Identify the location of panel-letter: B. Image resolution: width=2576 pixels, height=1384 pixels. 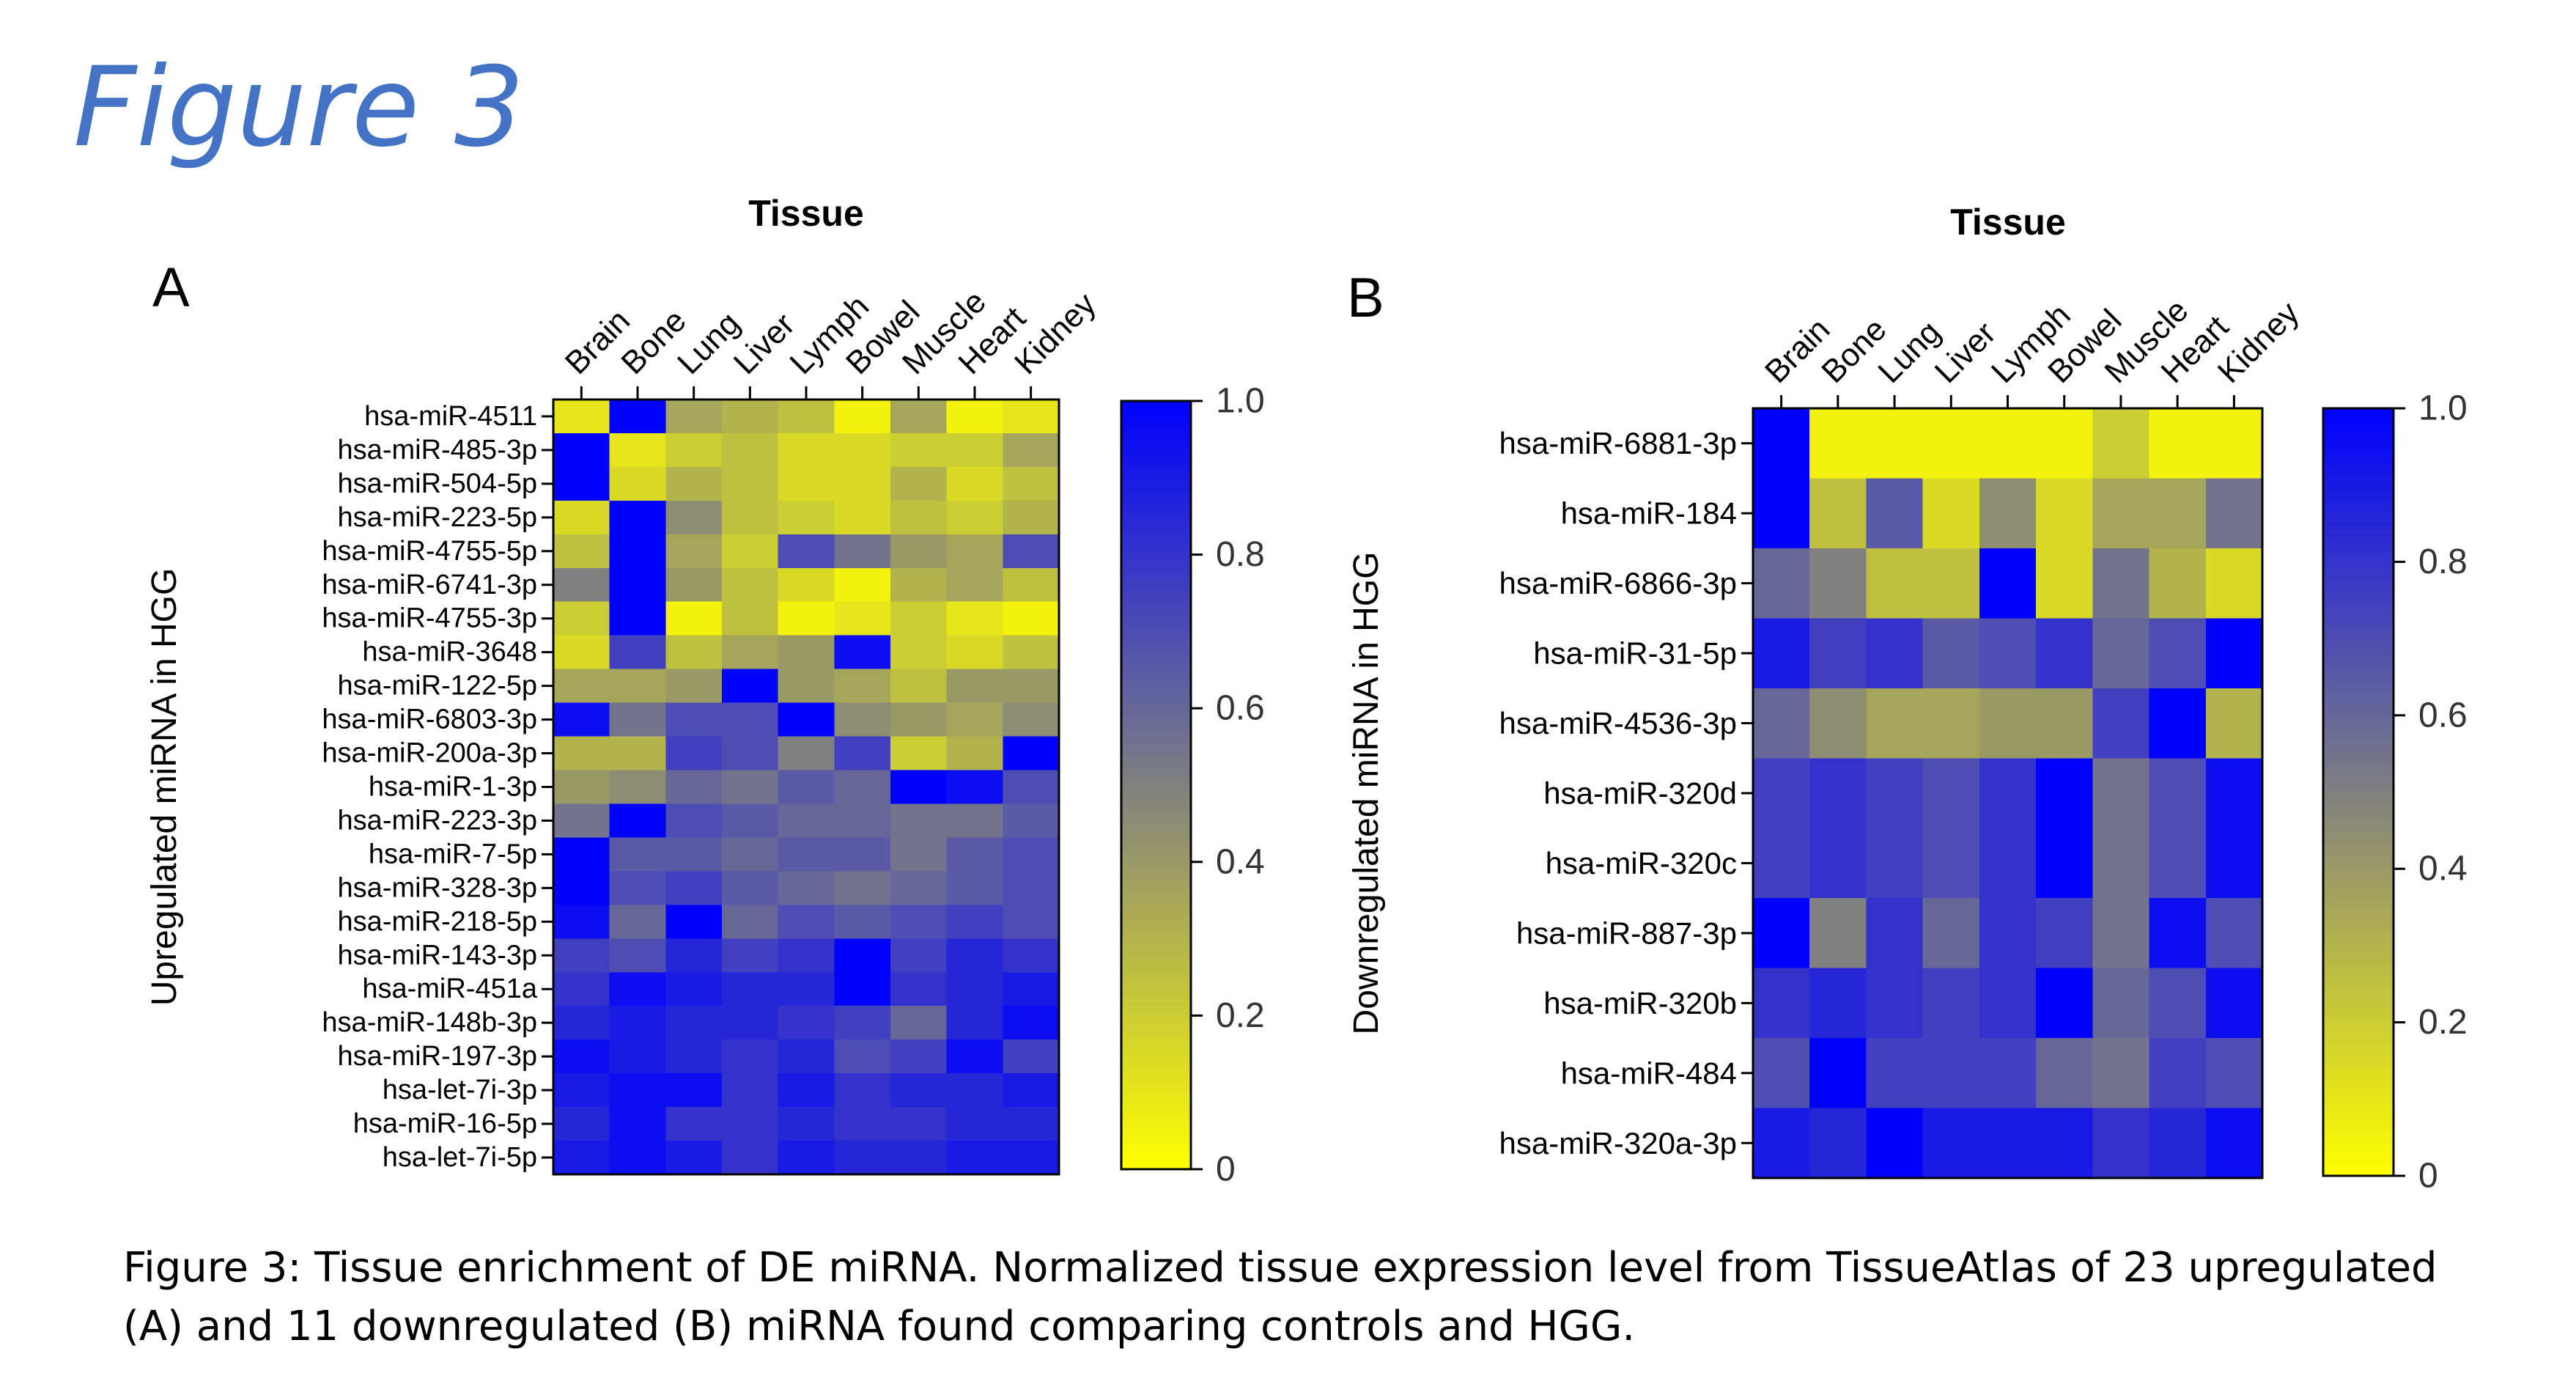
(1365, 298).